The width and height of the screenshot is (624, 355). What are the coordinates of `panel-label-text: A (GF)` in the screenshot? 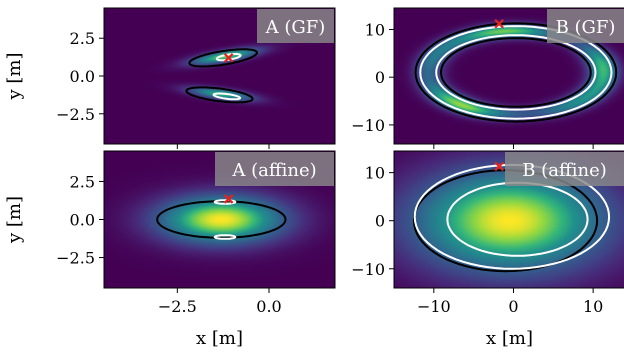 It's located at (295, 27).